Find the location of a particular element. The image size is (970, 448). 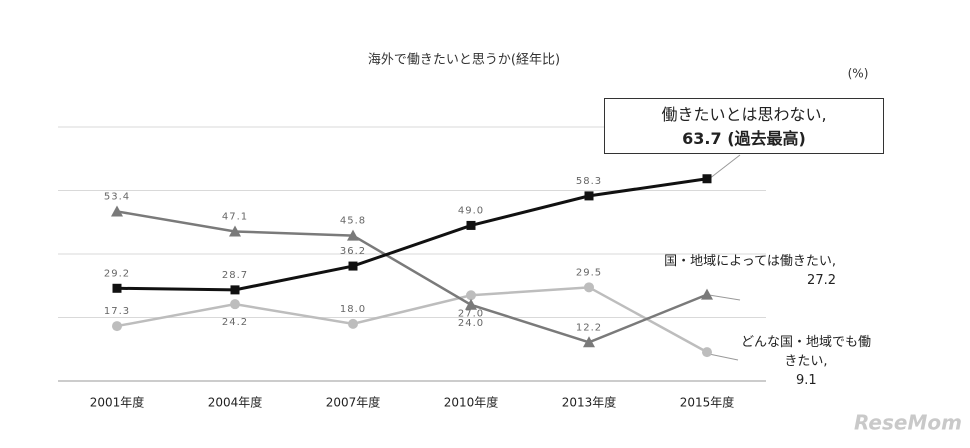

value-label: 18.0 is located at coordinates (353, 309).